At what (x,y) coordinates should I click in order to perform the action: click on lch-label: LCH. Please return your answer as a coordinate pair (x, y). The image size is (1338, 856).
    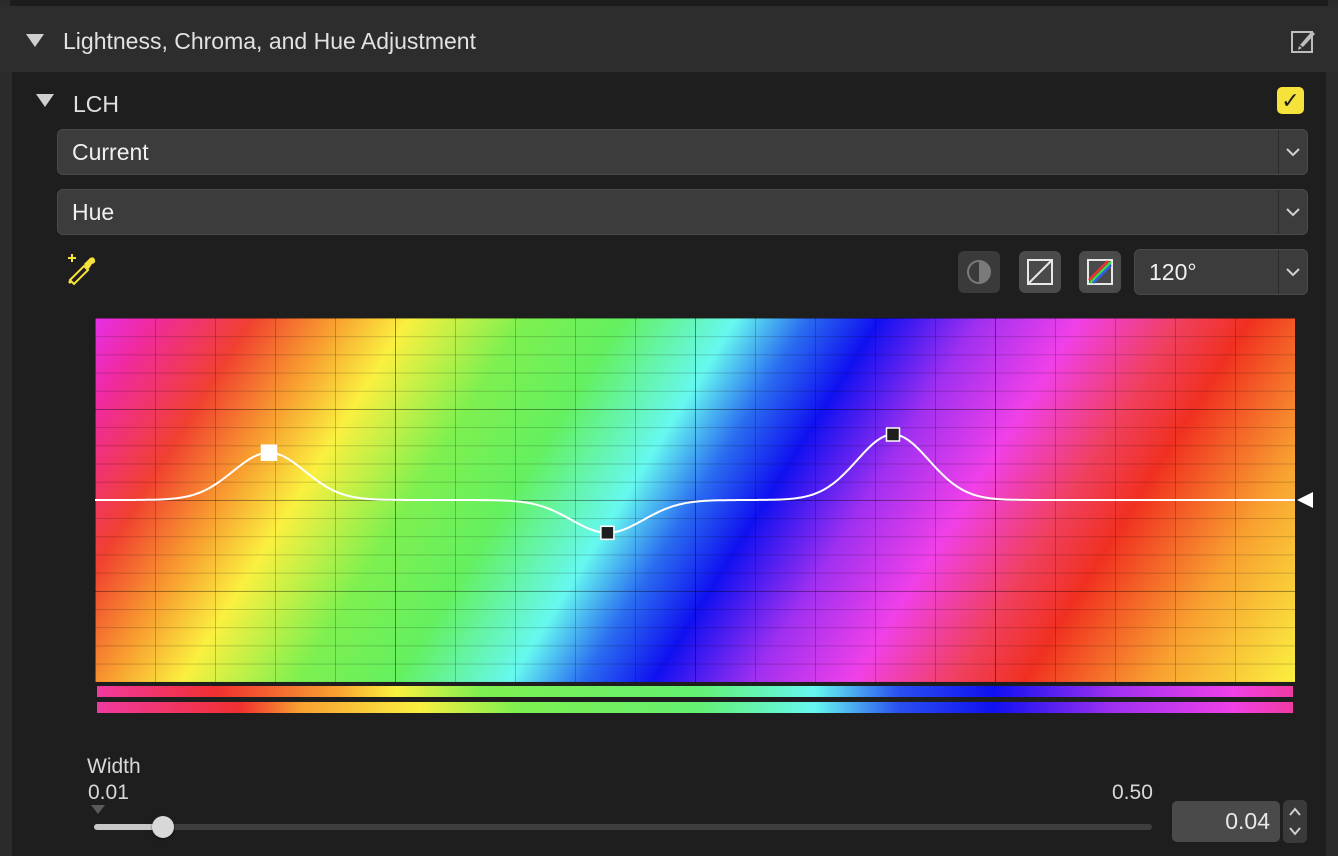
    Looking at the image, I should click on (96, 104).